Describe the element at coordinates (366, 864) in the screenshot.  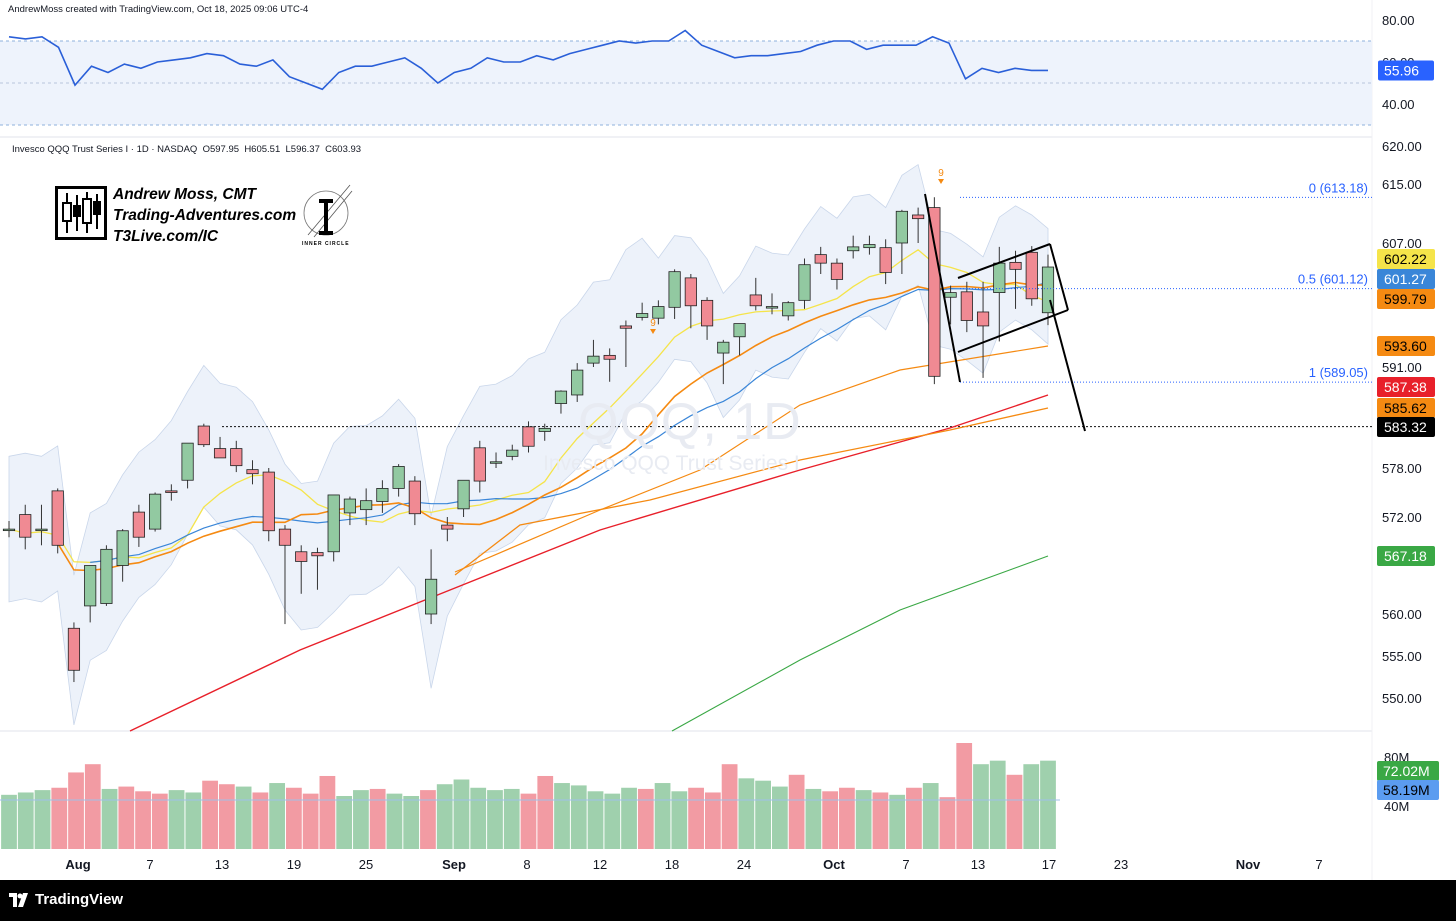
I see `x-tick-label: 25` at that location.